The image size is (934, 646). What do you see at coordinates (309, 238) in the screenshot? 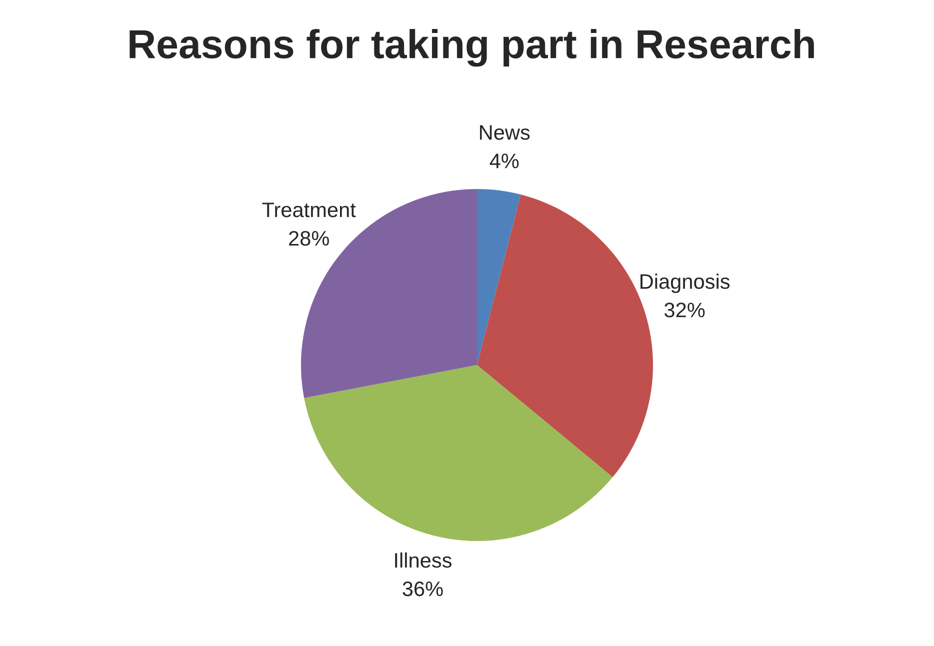
I see `data-label: 28%` at bounding box center [309, 238].